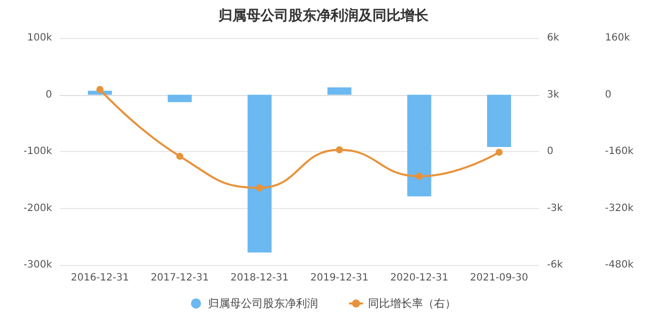 This screenshot has height=318, width=647. Describe the element at coordinates (499, 278) in the screenshot. I see `x-tick-label: 2021-09-30` at that location.